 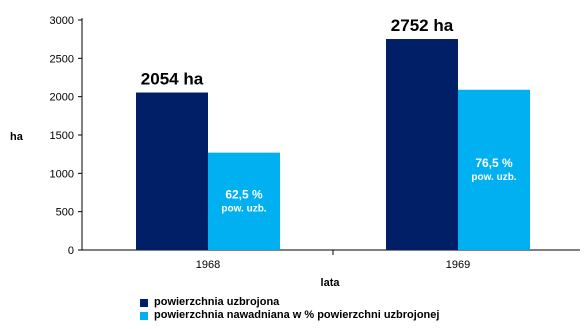 What do you see at coordinates (458, 265) in the screenshot?
I see `x-tick-label-1969: 1969` at bounding box center [458, 265].